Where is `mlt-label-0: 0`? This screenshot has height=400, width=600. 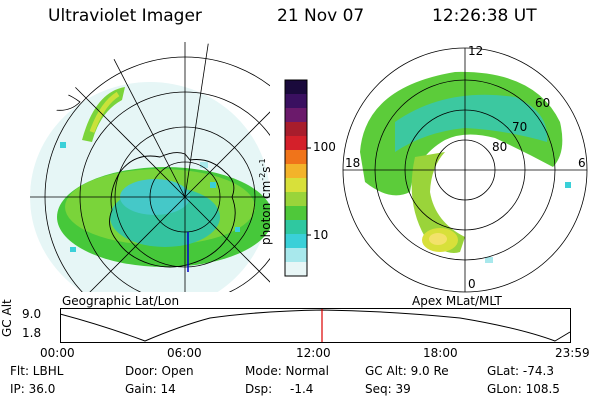 mlt-label-0: 0 is located at coordinates (472, 284).